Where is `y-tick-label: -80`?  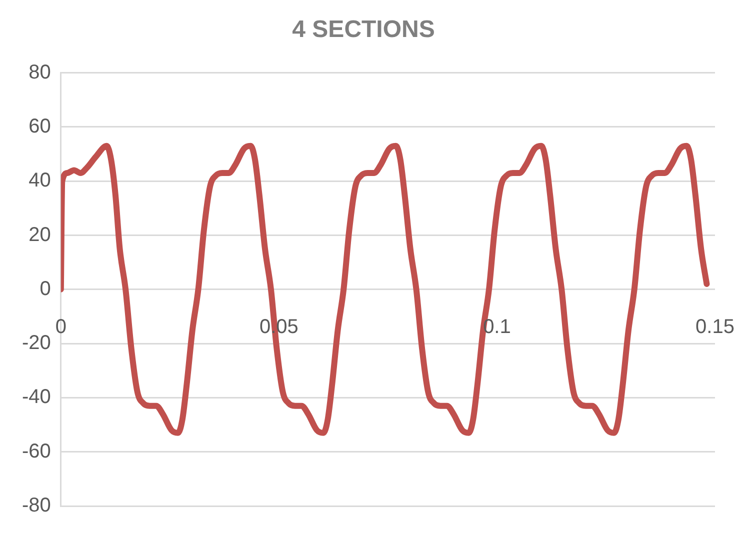 y-tick-label: -80 is located at coordinates (36, 505).